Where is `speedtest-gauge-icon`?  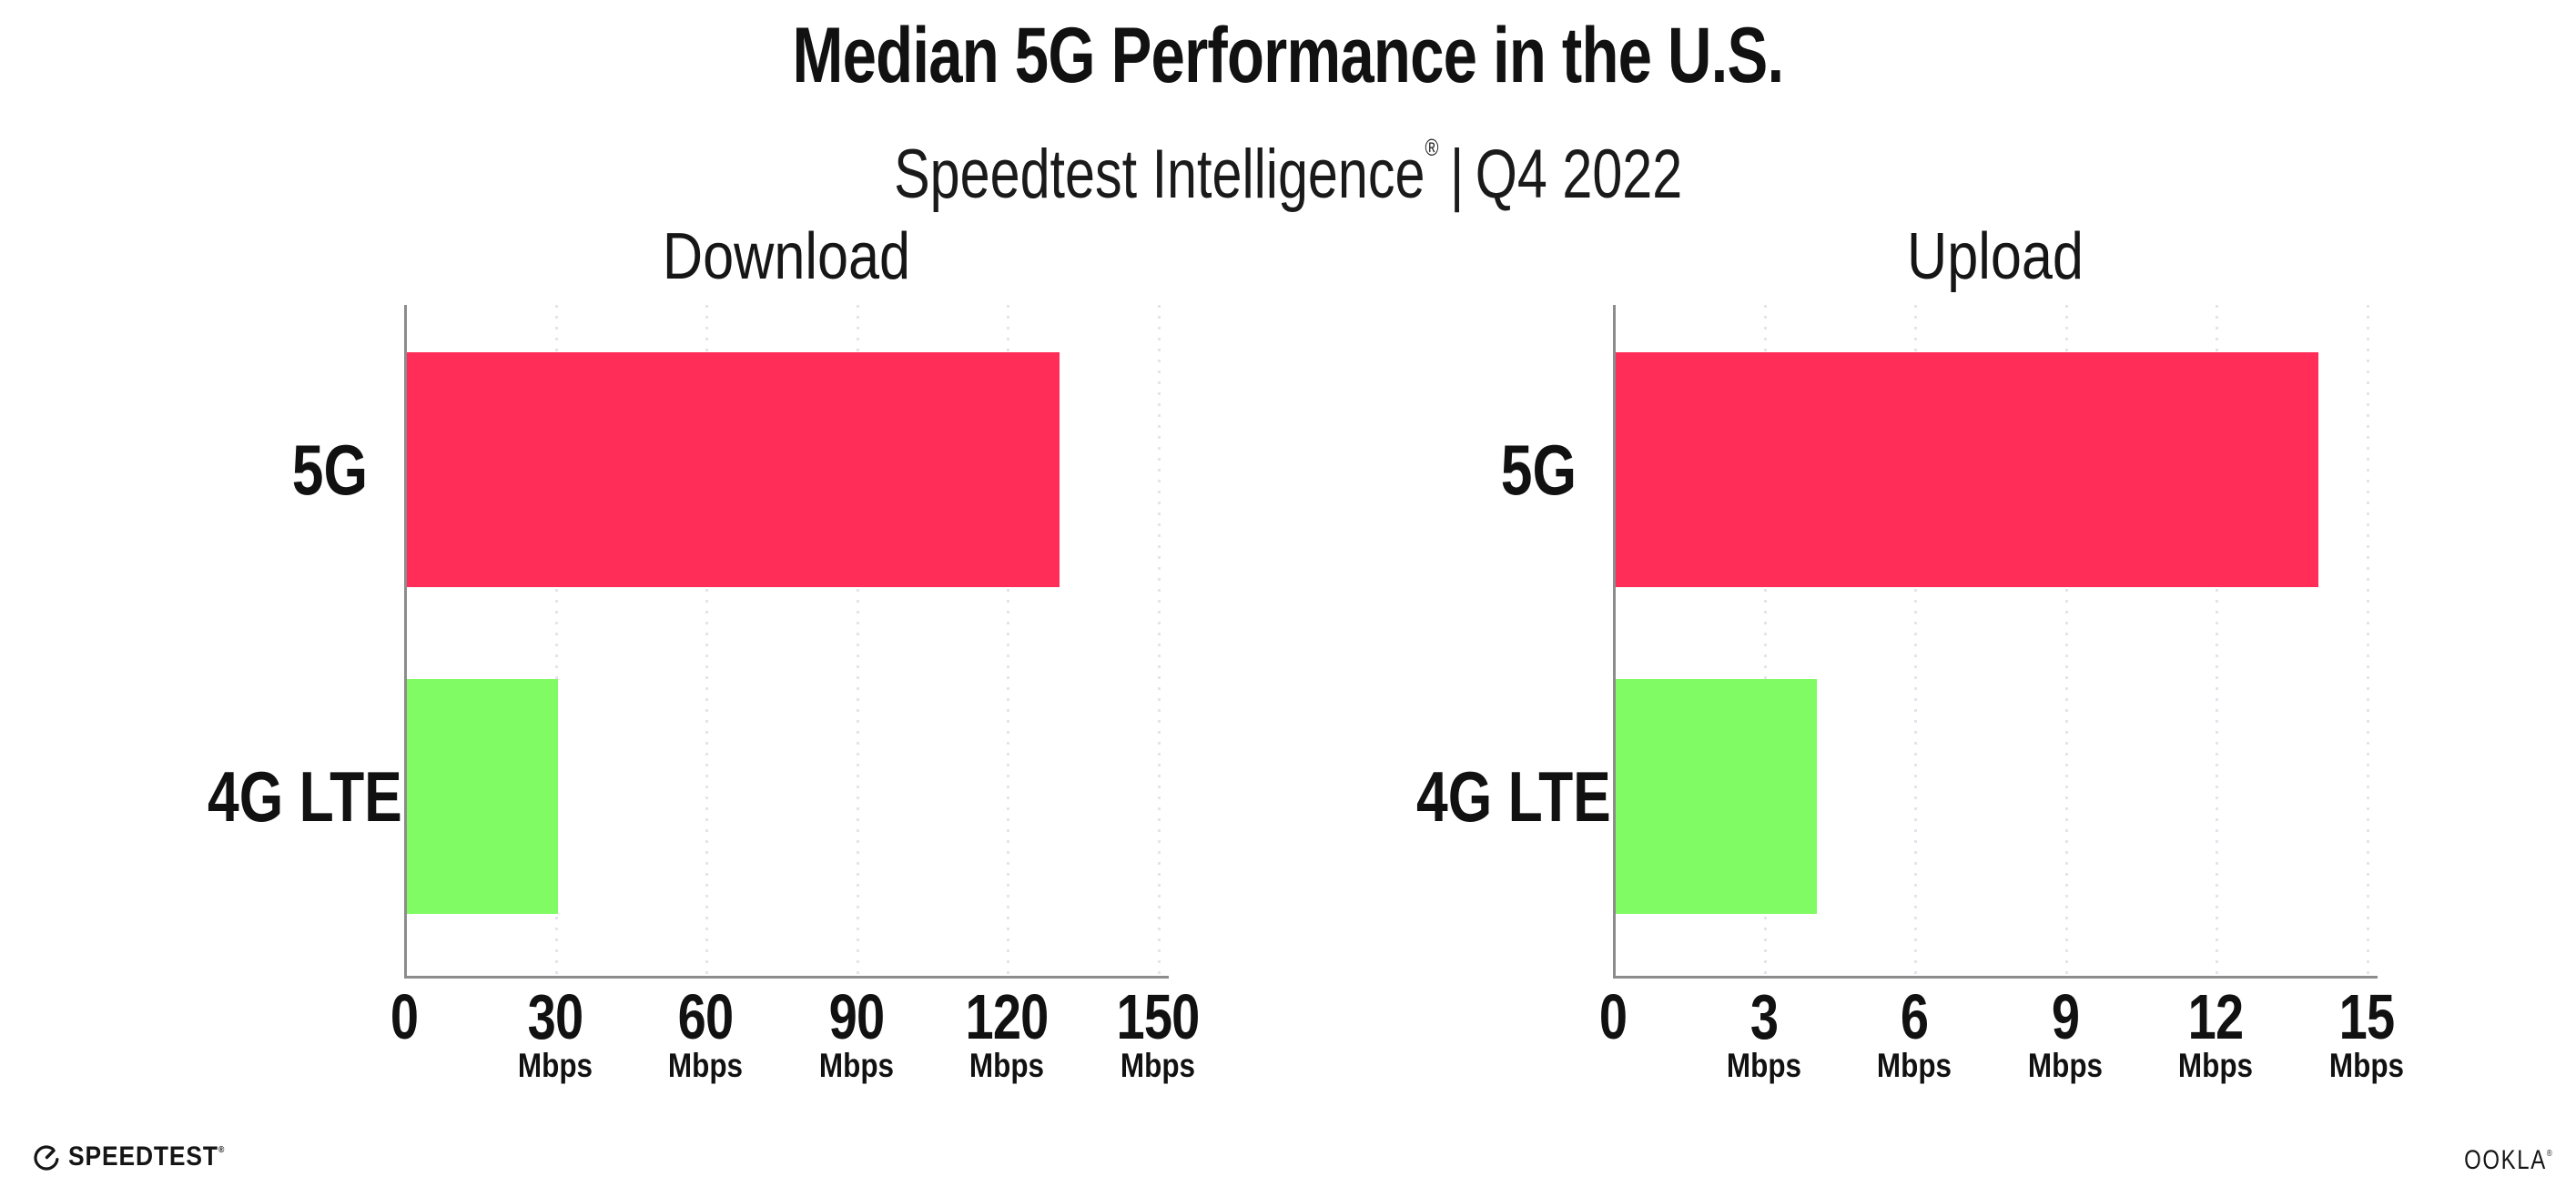
speedtest-gauge-icon is located at coordinates (46, 1158).